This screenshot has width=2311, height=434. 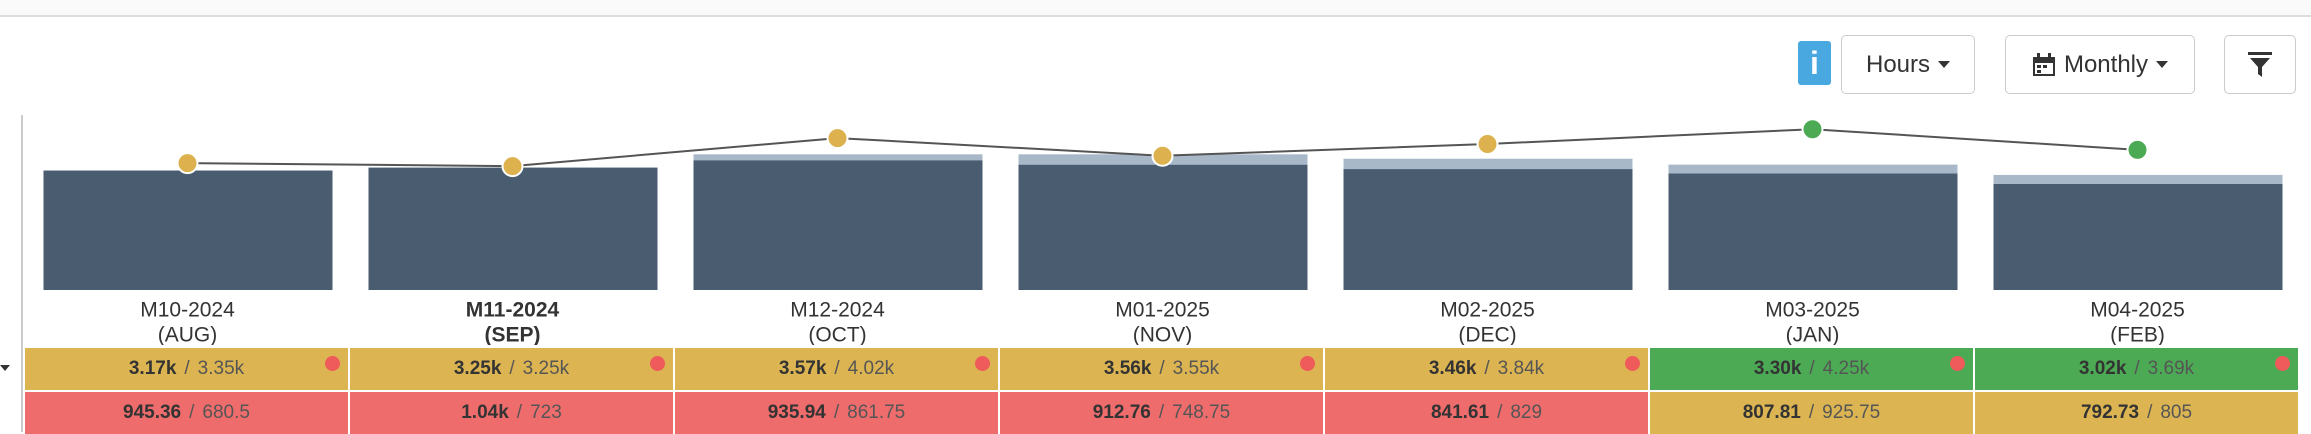 What do you see at coordinates (1460, 412) in the screenshot?
I see `cell-value: 841.61` at bounding box center [1460, 412].